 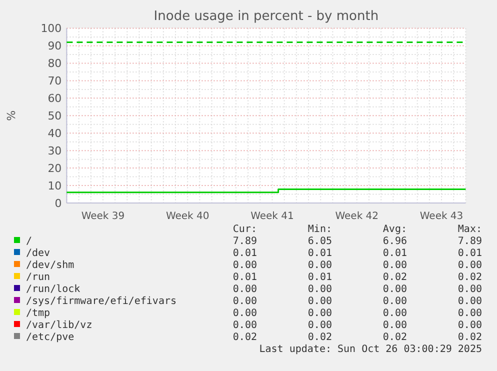 What do you see at coordinates (51, 29) in the screenshot?
I see `y-tick-label: 100` at bounding box center [51, 29].